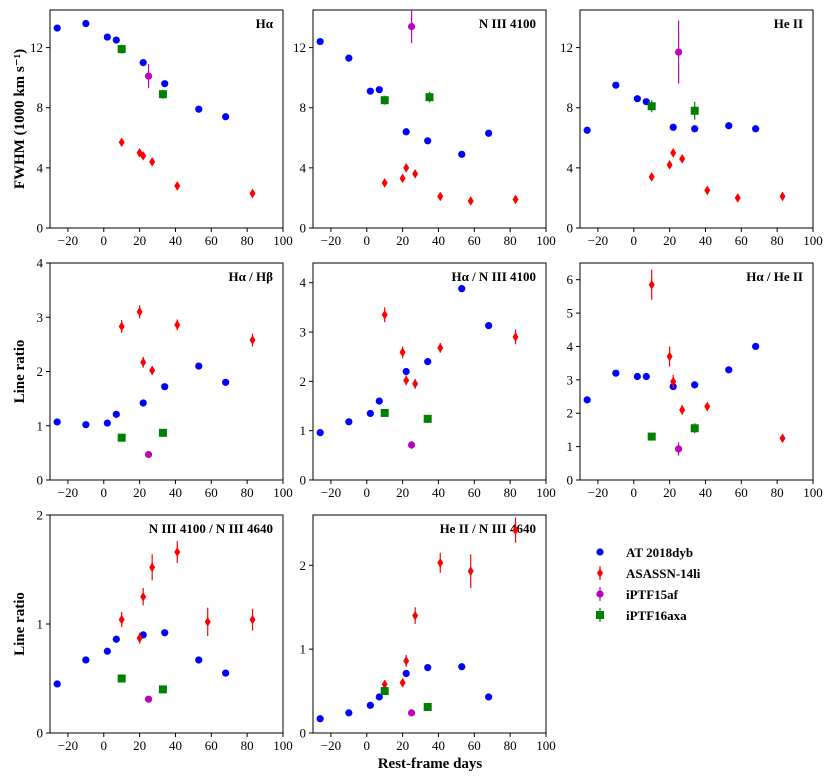  What do you see at coordinates (570, 279) in the screenshot?
I see `y-tick-label: 6` at bounding box center [570, 279].